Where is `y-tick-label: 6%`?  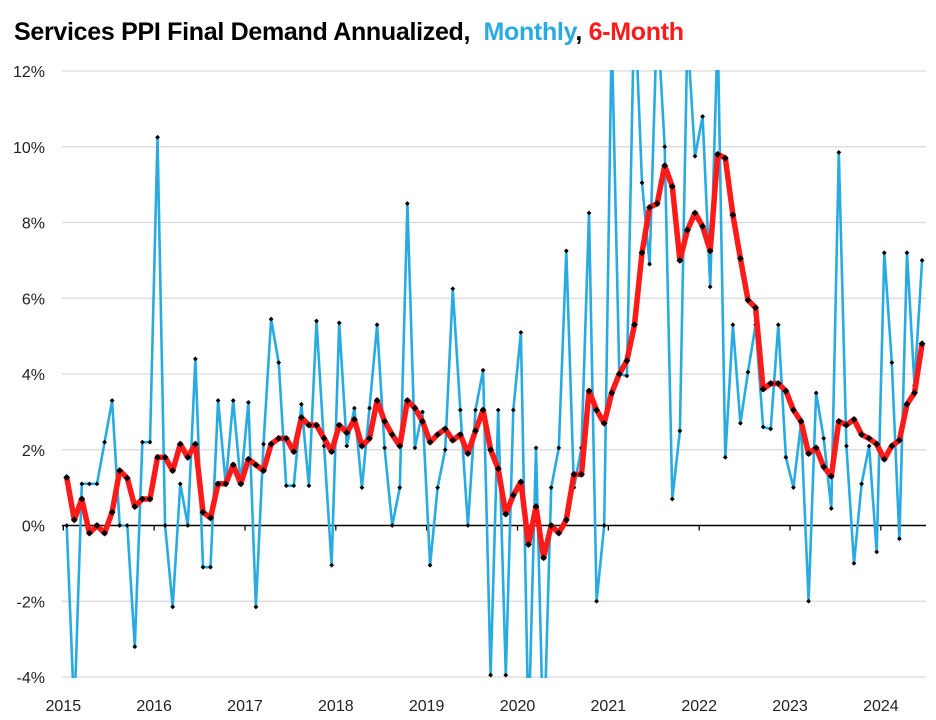 y-tick-label: 6% is located at coordinates (33, 299).